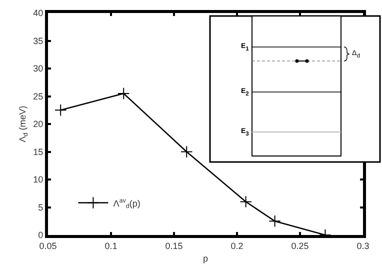 The width and height of the screenshot is (382, 268). What do you see at coordinates (205, 259) in the screenshot?
I see `x-axis-title: p` at bounding box center [205, 259].